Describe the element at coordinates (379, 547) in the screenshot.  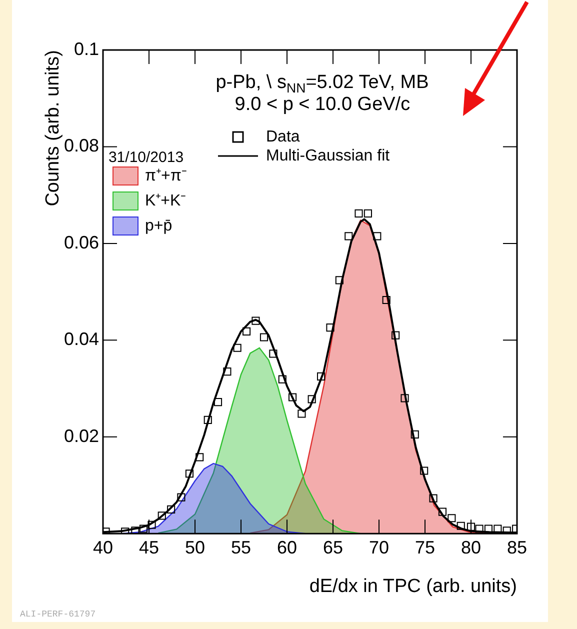
I see `x-tick-label: 70` at that location.